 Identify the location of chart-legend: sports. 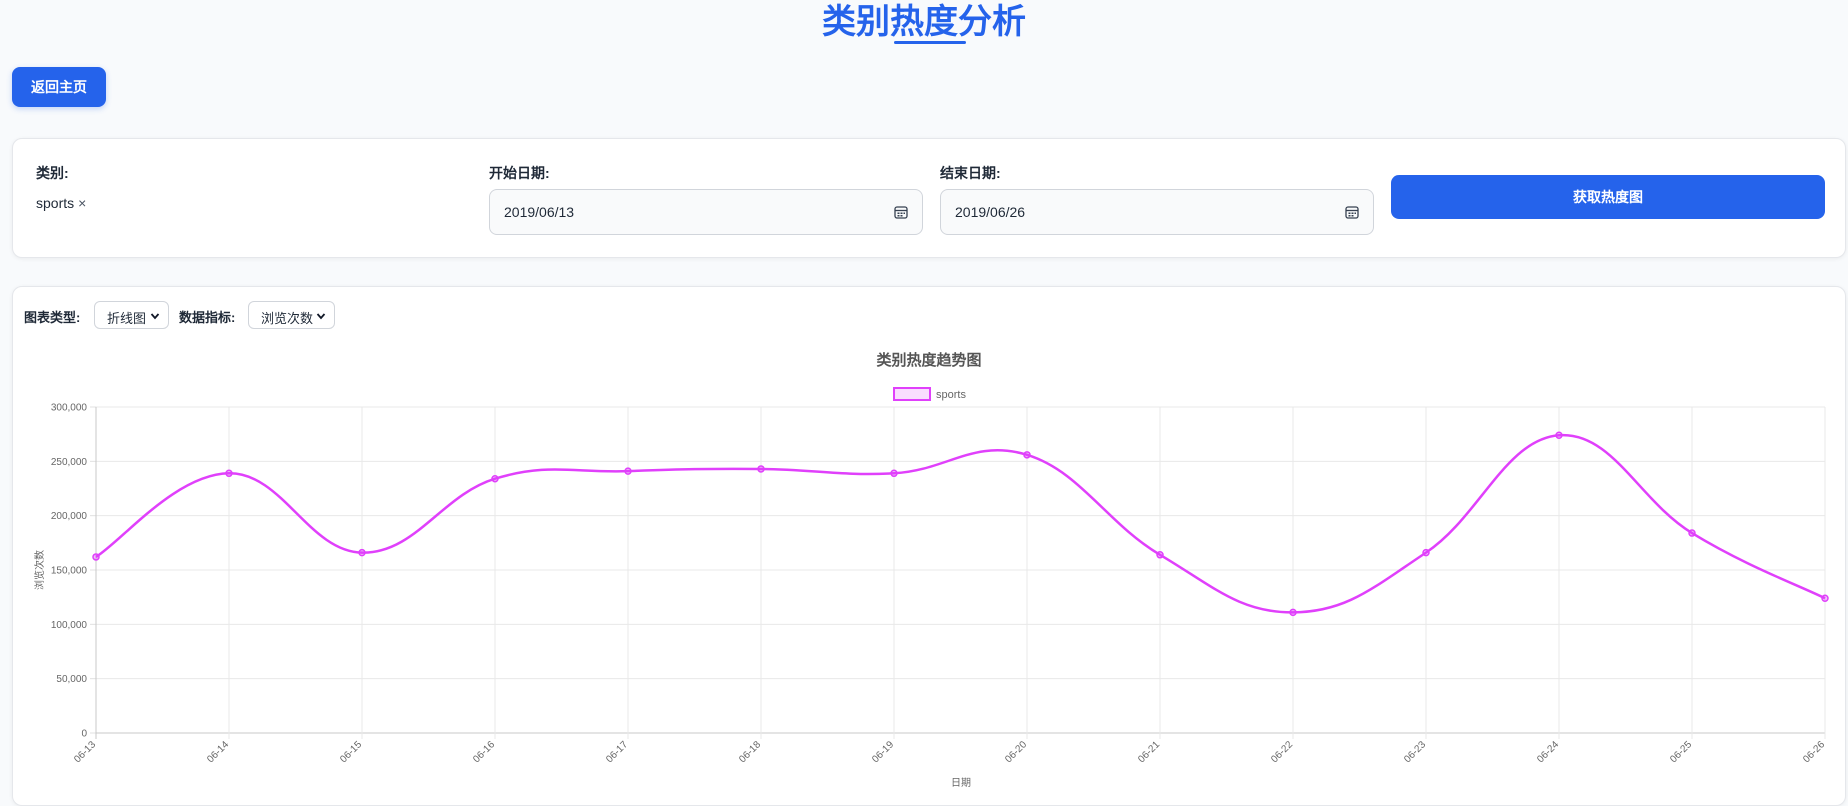
(929, 394).